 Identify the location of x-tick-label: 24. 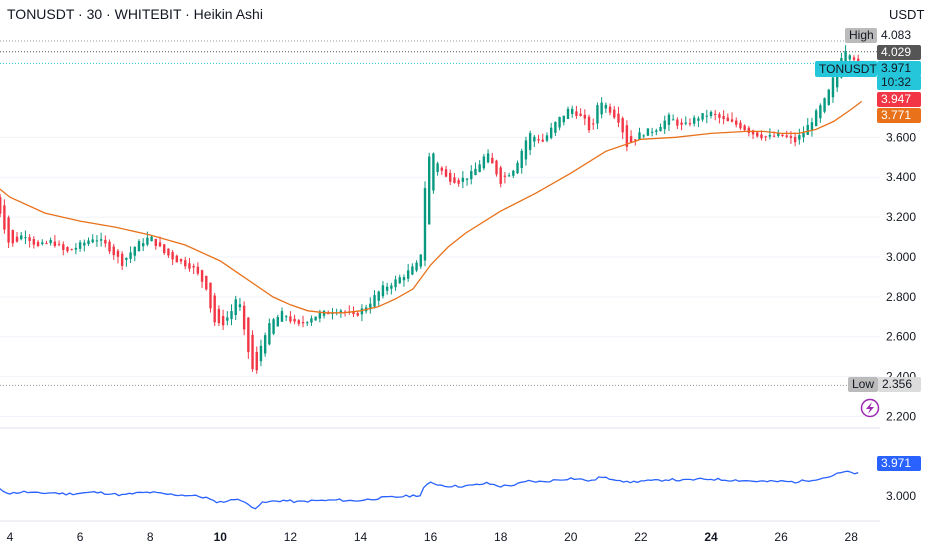
(711, 537).